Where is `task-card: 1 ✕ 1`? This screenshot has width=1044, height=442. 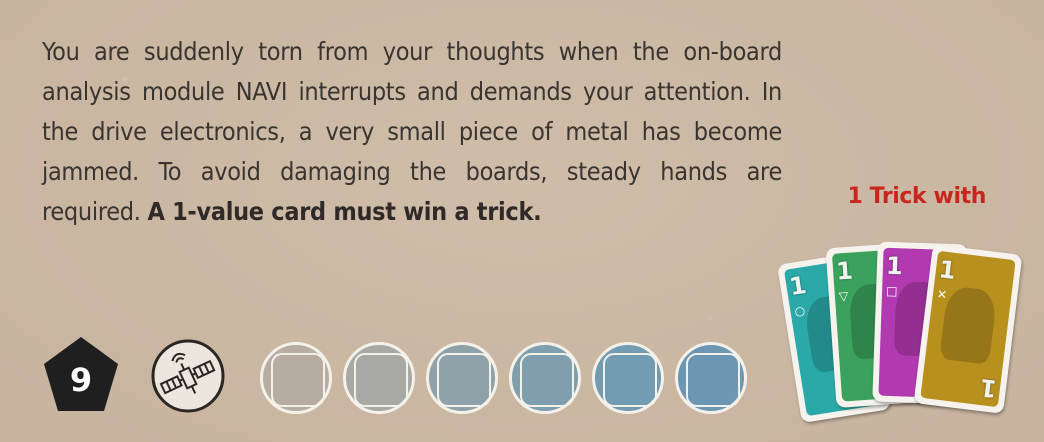 task-card: 1 ✕ 1 is located at coordinates (968, 329).